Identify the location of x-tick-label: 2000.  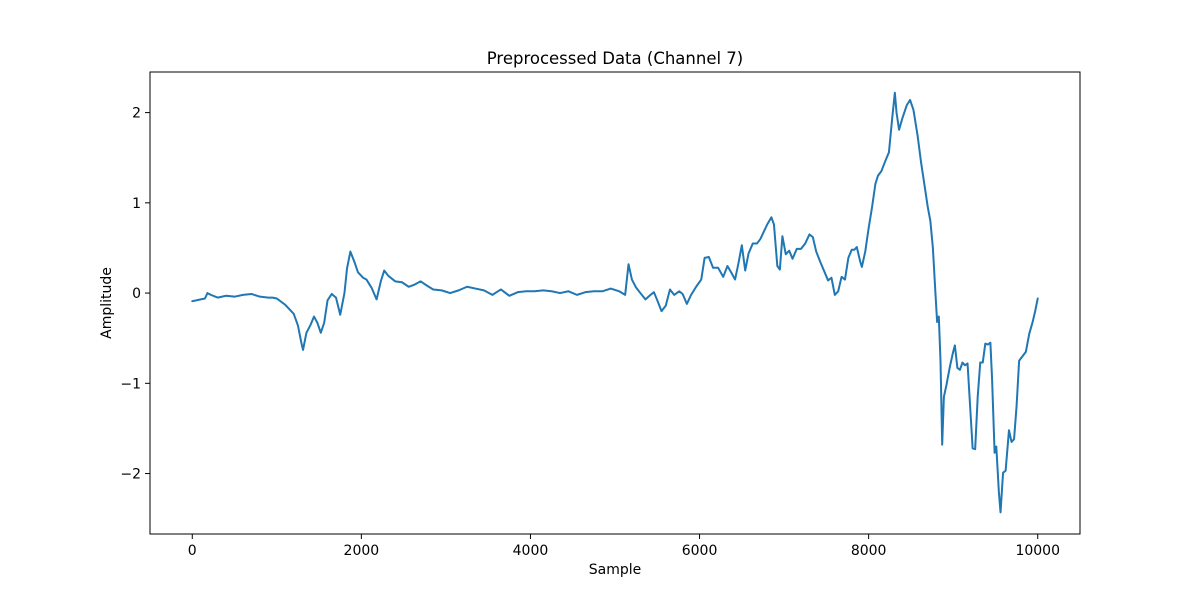
(362, 551).